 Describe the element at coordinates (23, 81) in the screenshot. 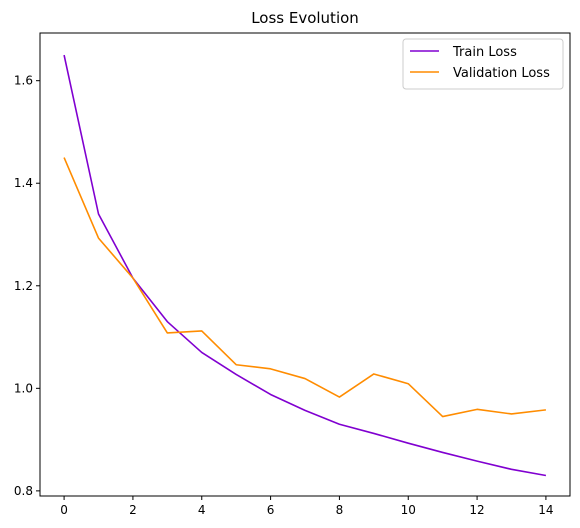

I see `y-tick-label: 1.6` at that location.